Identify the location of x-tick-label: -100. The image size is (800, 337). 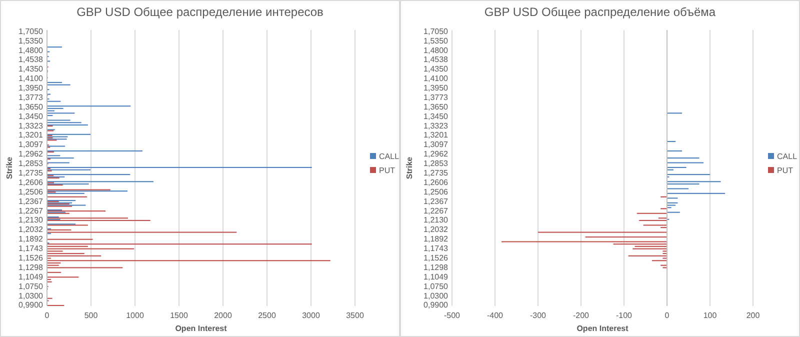
(624, 315).